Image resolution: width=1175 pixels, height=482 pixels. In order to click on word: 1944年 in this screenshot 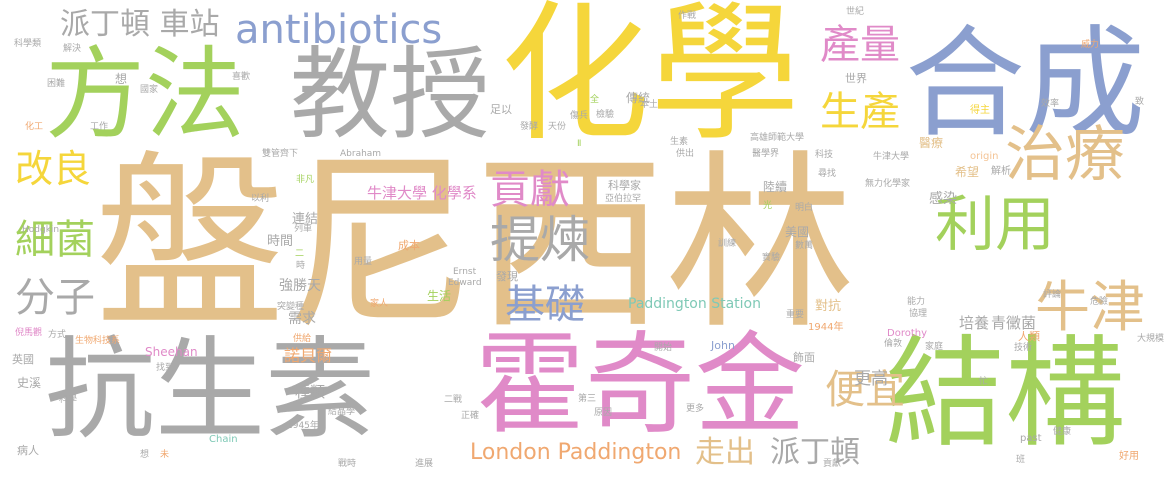, I will do `click(826, 327)`.